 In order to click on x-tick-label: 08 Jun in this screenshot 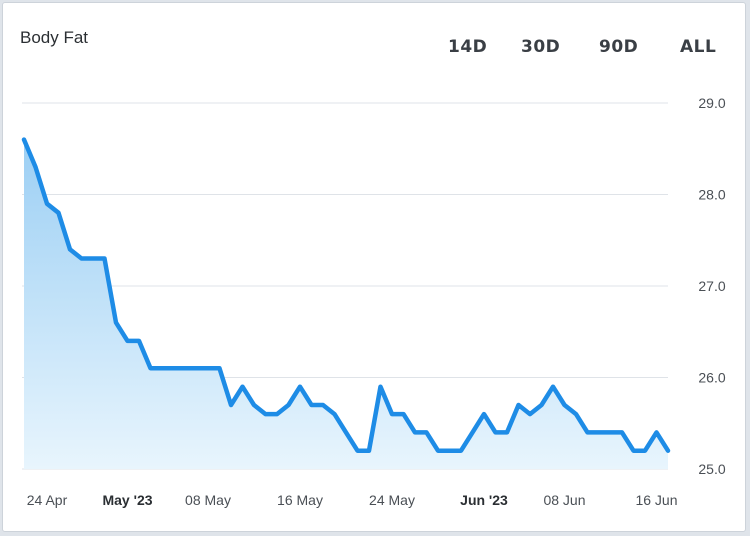, I will do `click(564, 500)`.